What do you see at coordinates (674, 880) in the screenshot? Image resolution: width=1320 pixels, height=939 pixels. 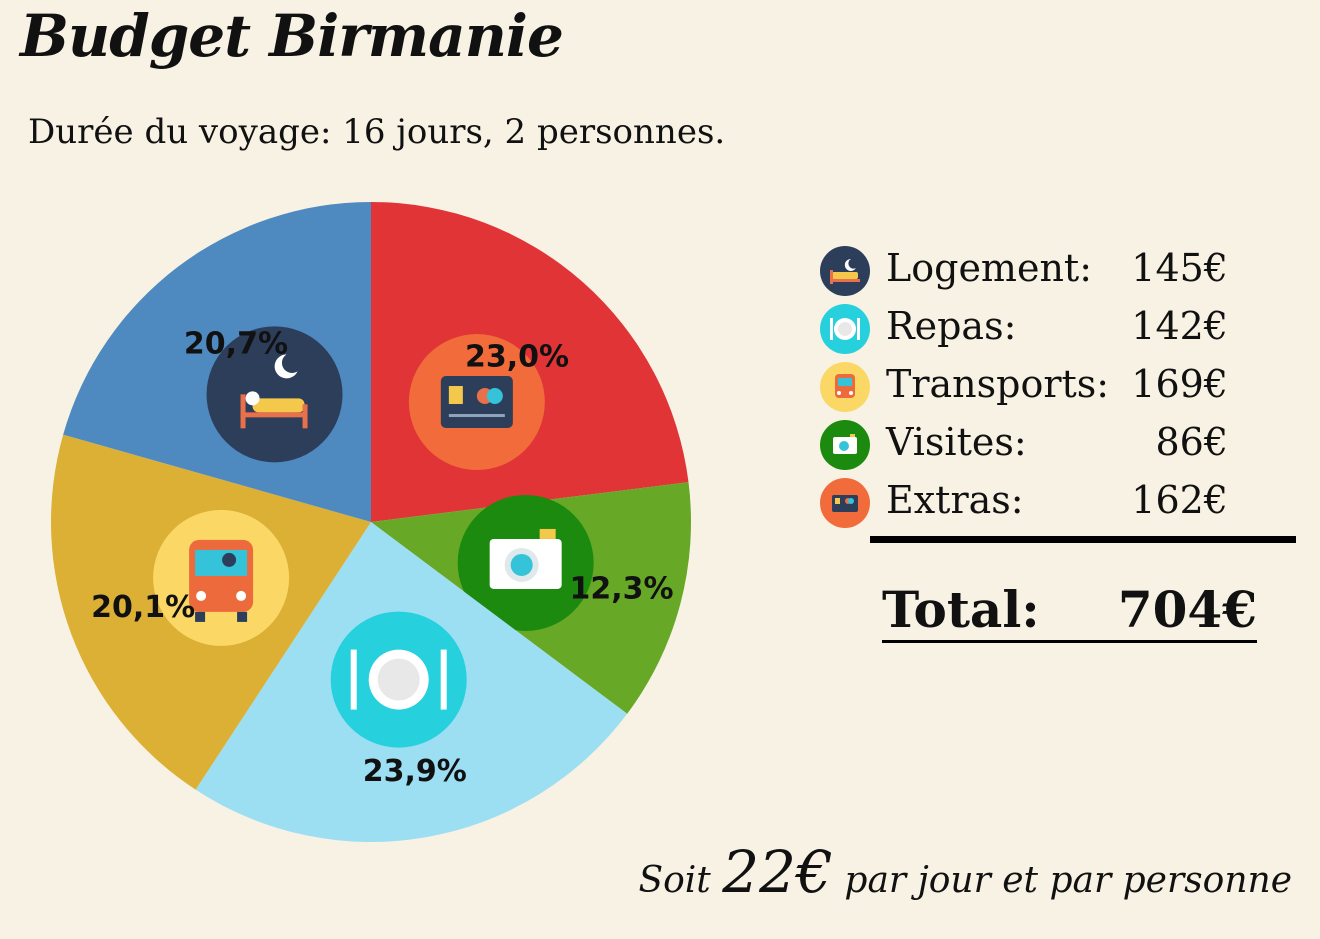 I see `footer-prefix: Soit` at bounding box center [674, 880].